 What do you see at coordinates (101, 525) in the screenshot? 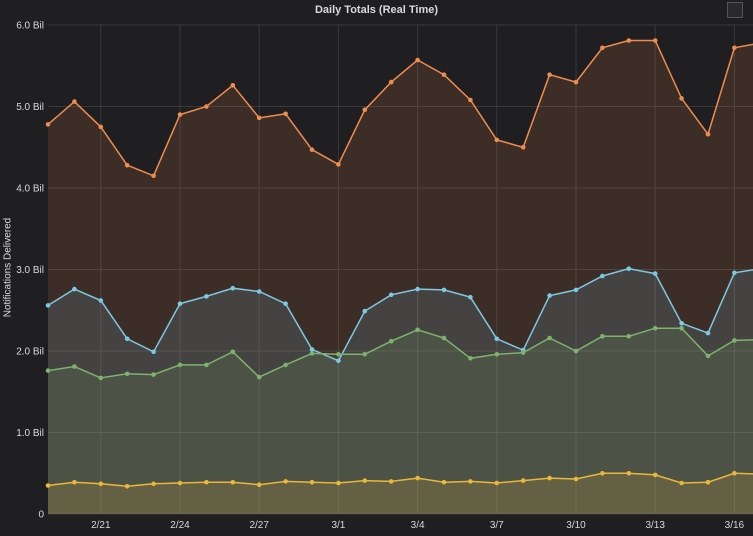
I see `x-tick-label: 2/21` at bounding box center [101, 525].